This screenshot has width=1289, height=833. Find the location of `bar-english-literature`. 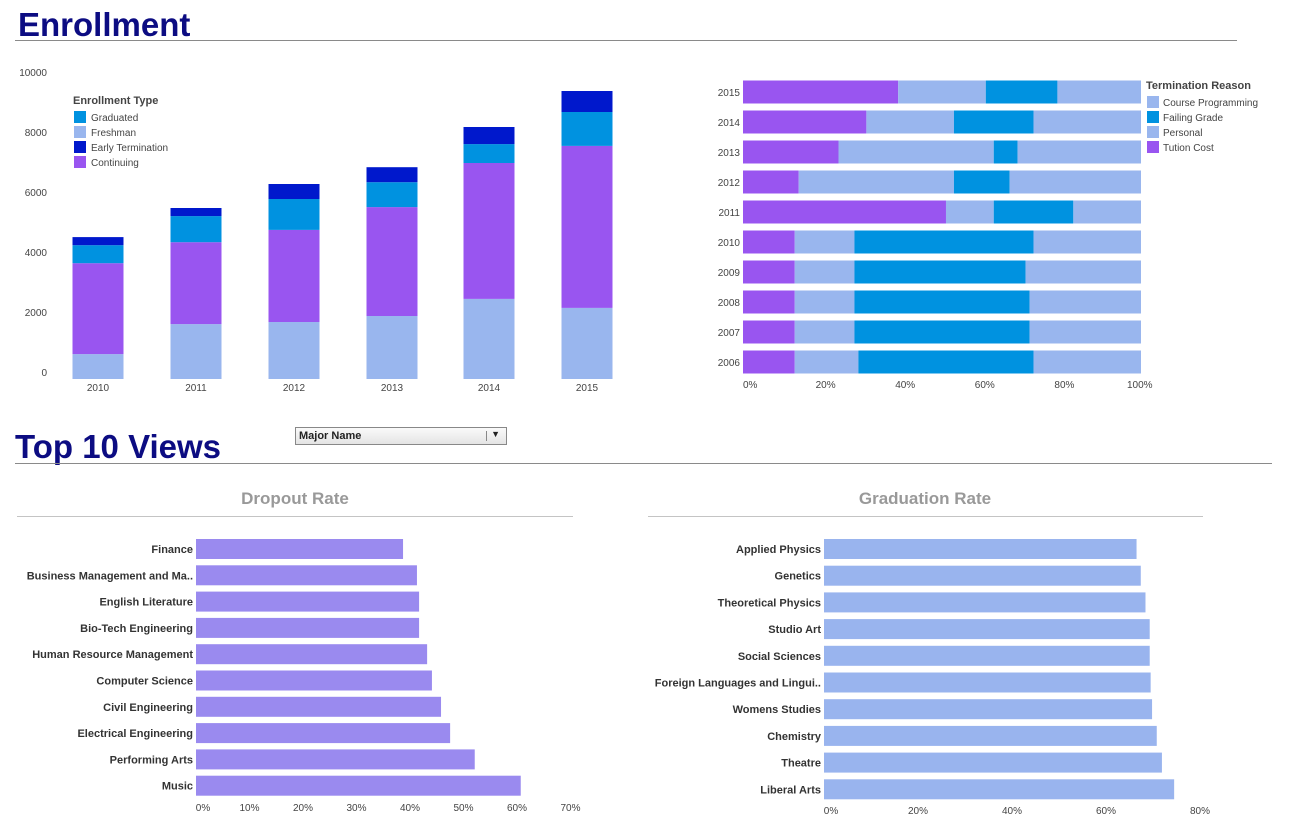

bar-english-literature is located at coordinates (308, 601).